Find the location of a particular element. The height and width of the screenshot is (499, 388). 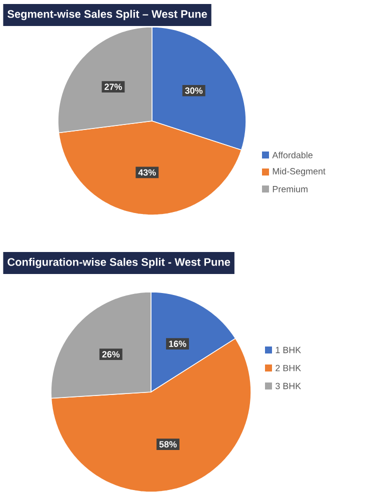

legend-label: Mid-Segment is located at coordinates (299, 172).